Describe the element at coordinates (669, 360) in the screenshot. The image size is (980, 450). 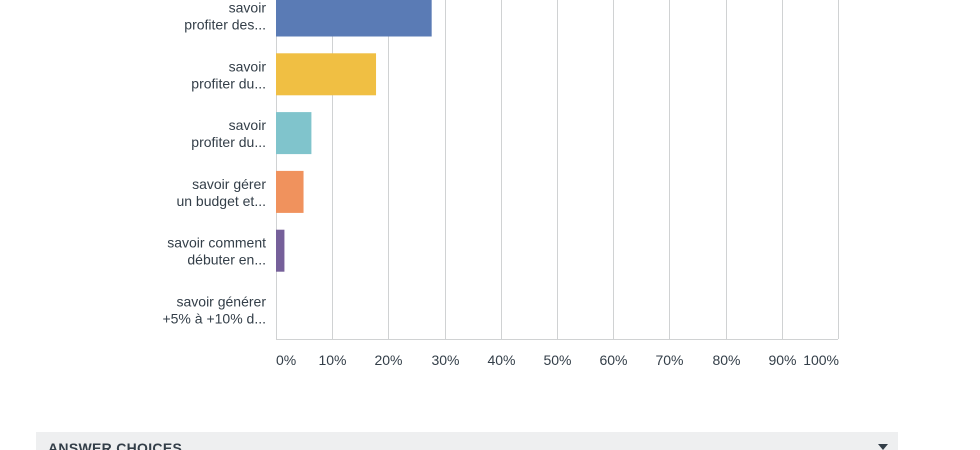
I see `x-tick-label: 70%` at that location.